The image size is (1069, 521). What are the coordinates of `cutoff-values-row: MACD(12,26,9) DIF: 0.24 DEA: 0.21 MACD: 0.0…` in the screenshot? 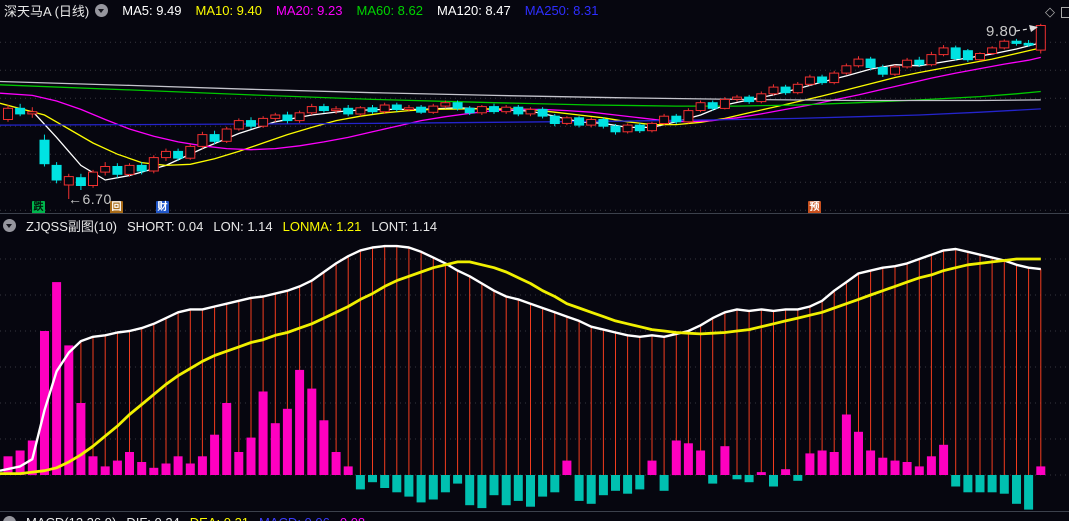 It's located at (190, 518).